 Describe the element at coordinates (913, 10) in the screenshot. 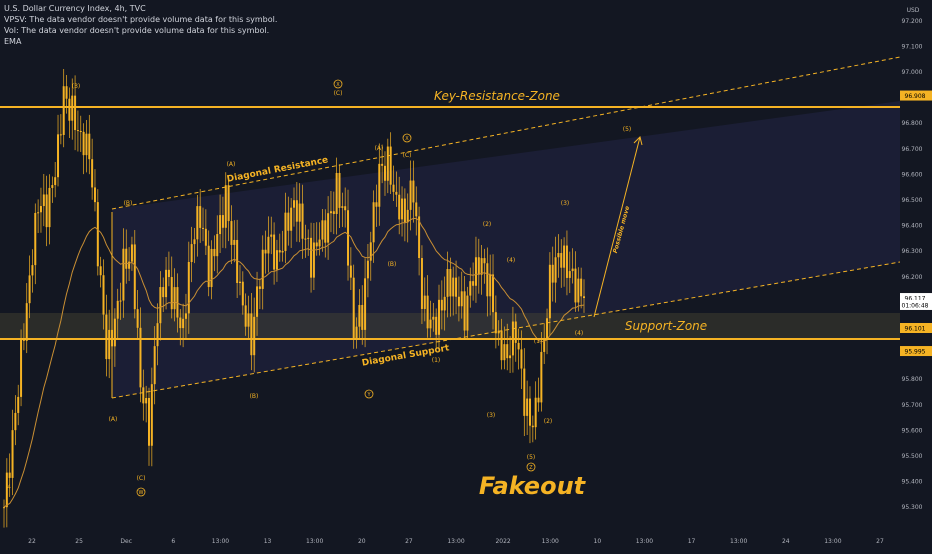

I see `currency-label: USD` at that location.